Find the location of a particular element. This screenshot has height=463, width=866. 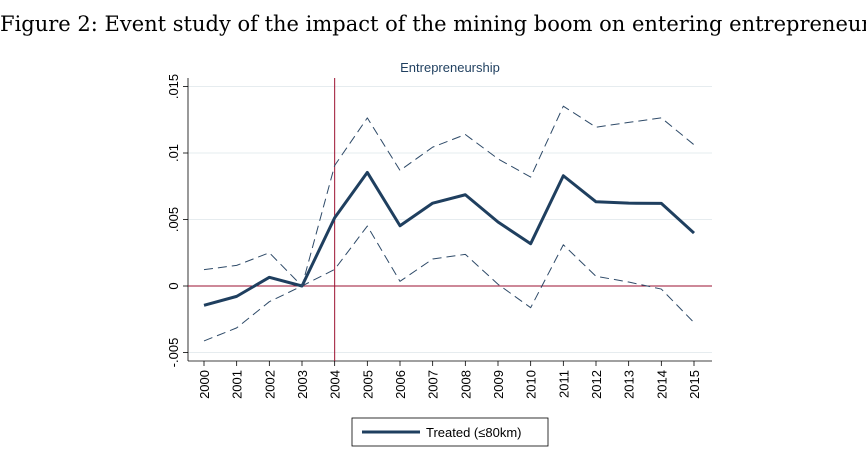

x-tick-label: 2000 is located at coordinates (204, 384).